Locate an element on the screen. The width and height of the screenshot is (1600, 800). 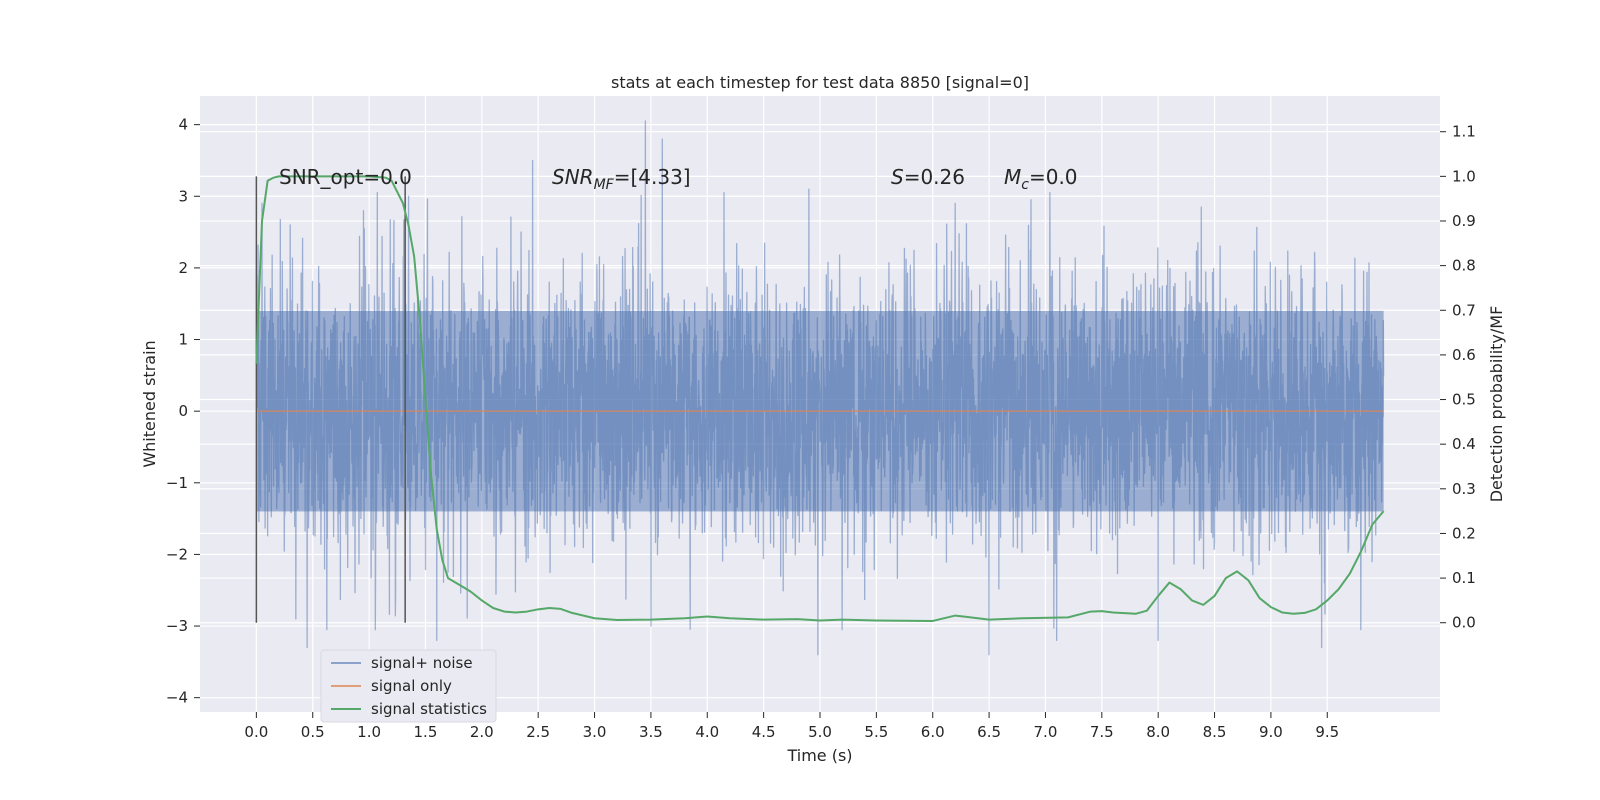
y2-tick-label: 1.1 is located at coordinates (1464, 132).